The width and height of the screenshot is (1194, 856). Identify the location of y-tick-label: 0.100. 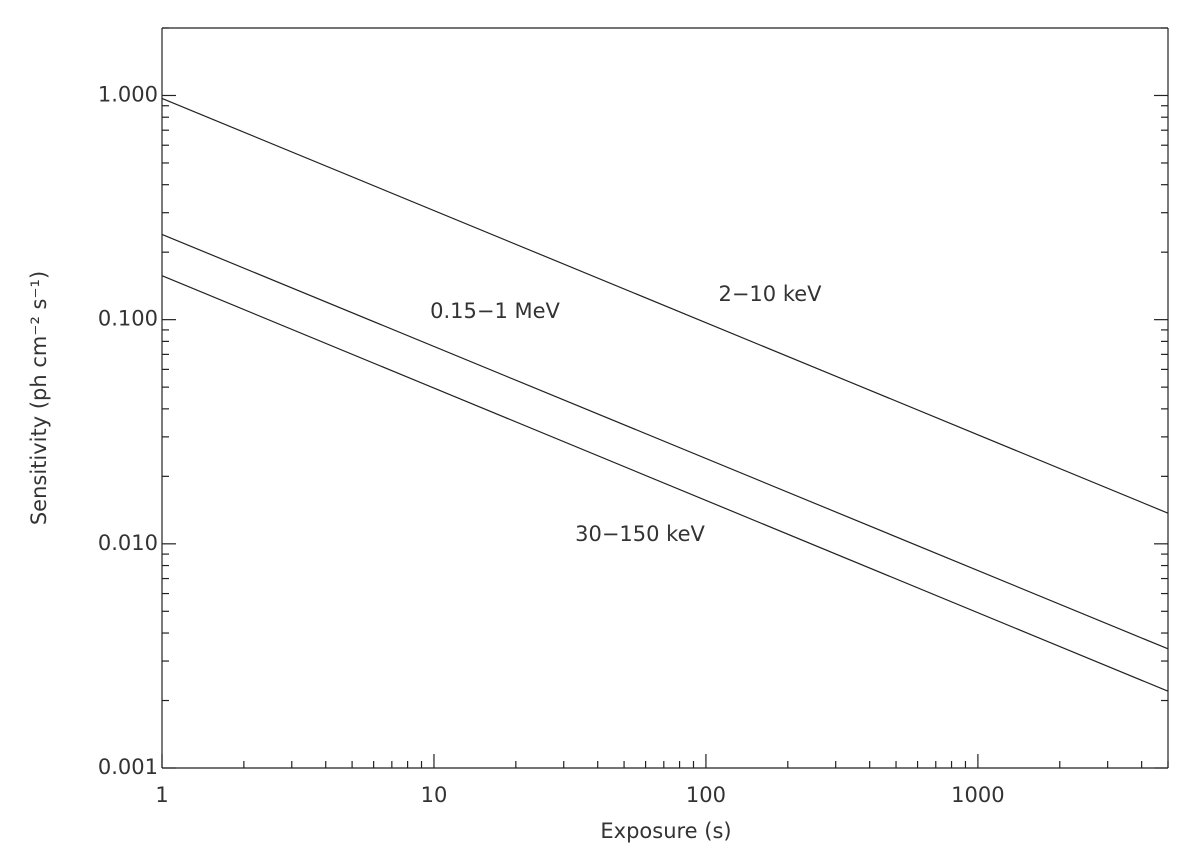
(128, 319).